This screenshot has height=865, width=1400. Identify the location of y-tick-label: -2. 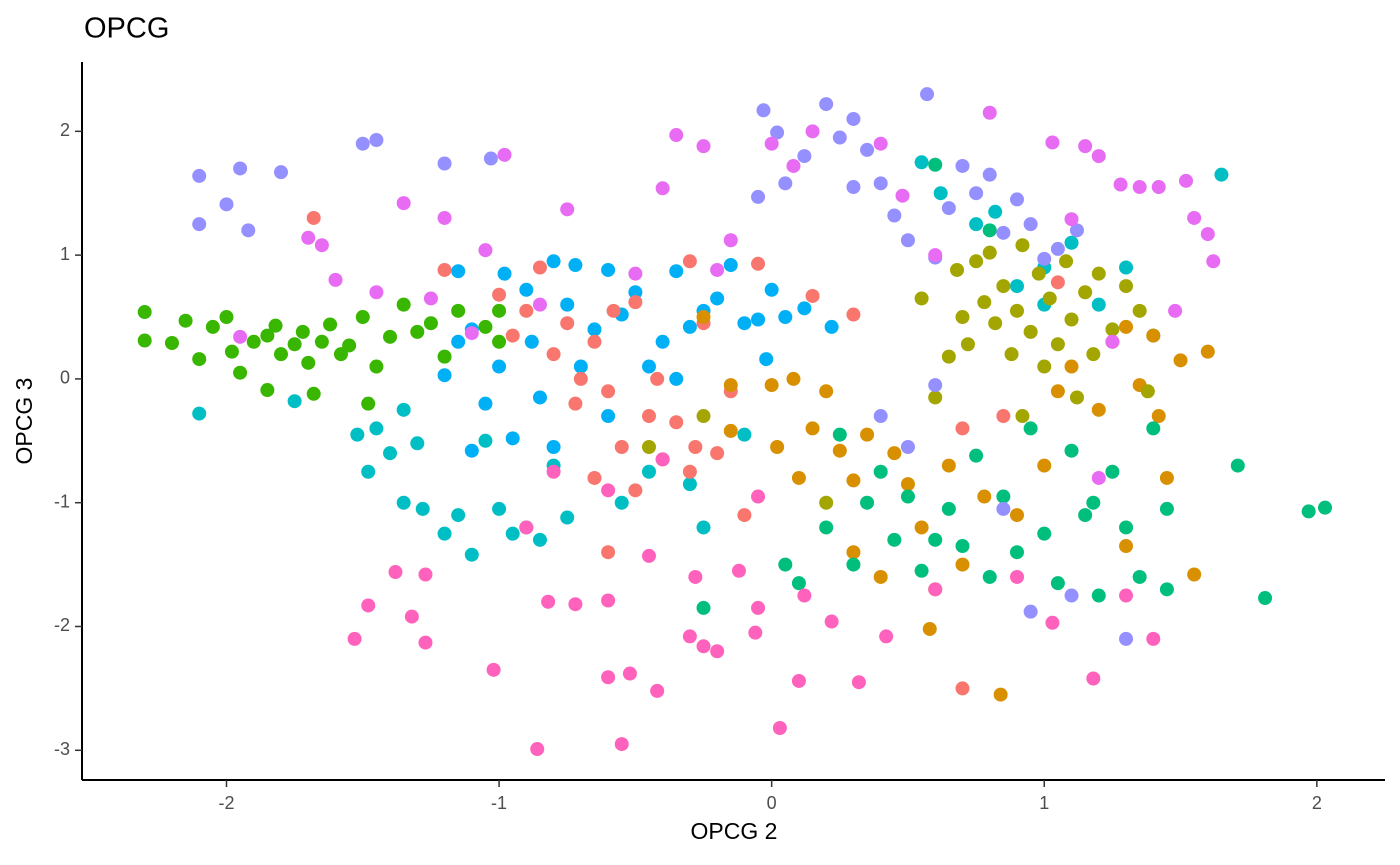
(62, 625).